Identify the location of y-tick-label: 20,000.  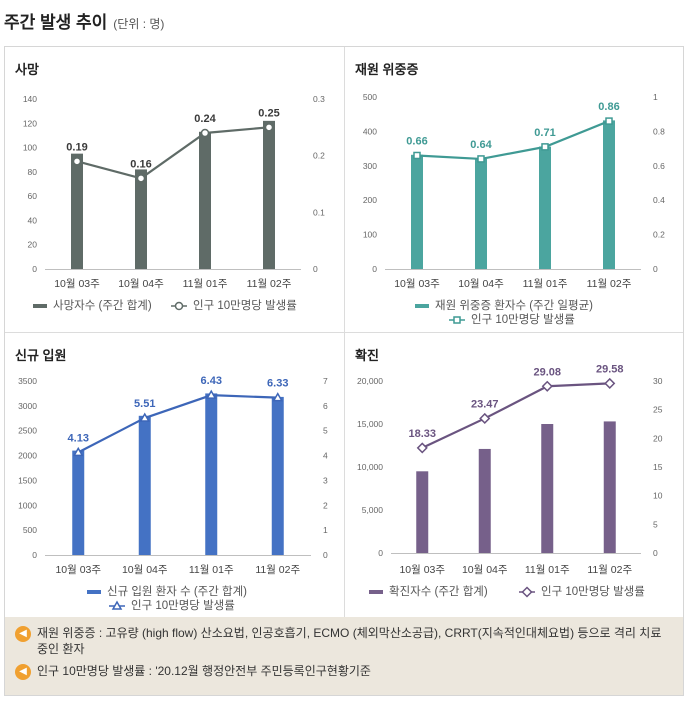
(370, 381).